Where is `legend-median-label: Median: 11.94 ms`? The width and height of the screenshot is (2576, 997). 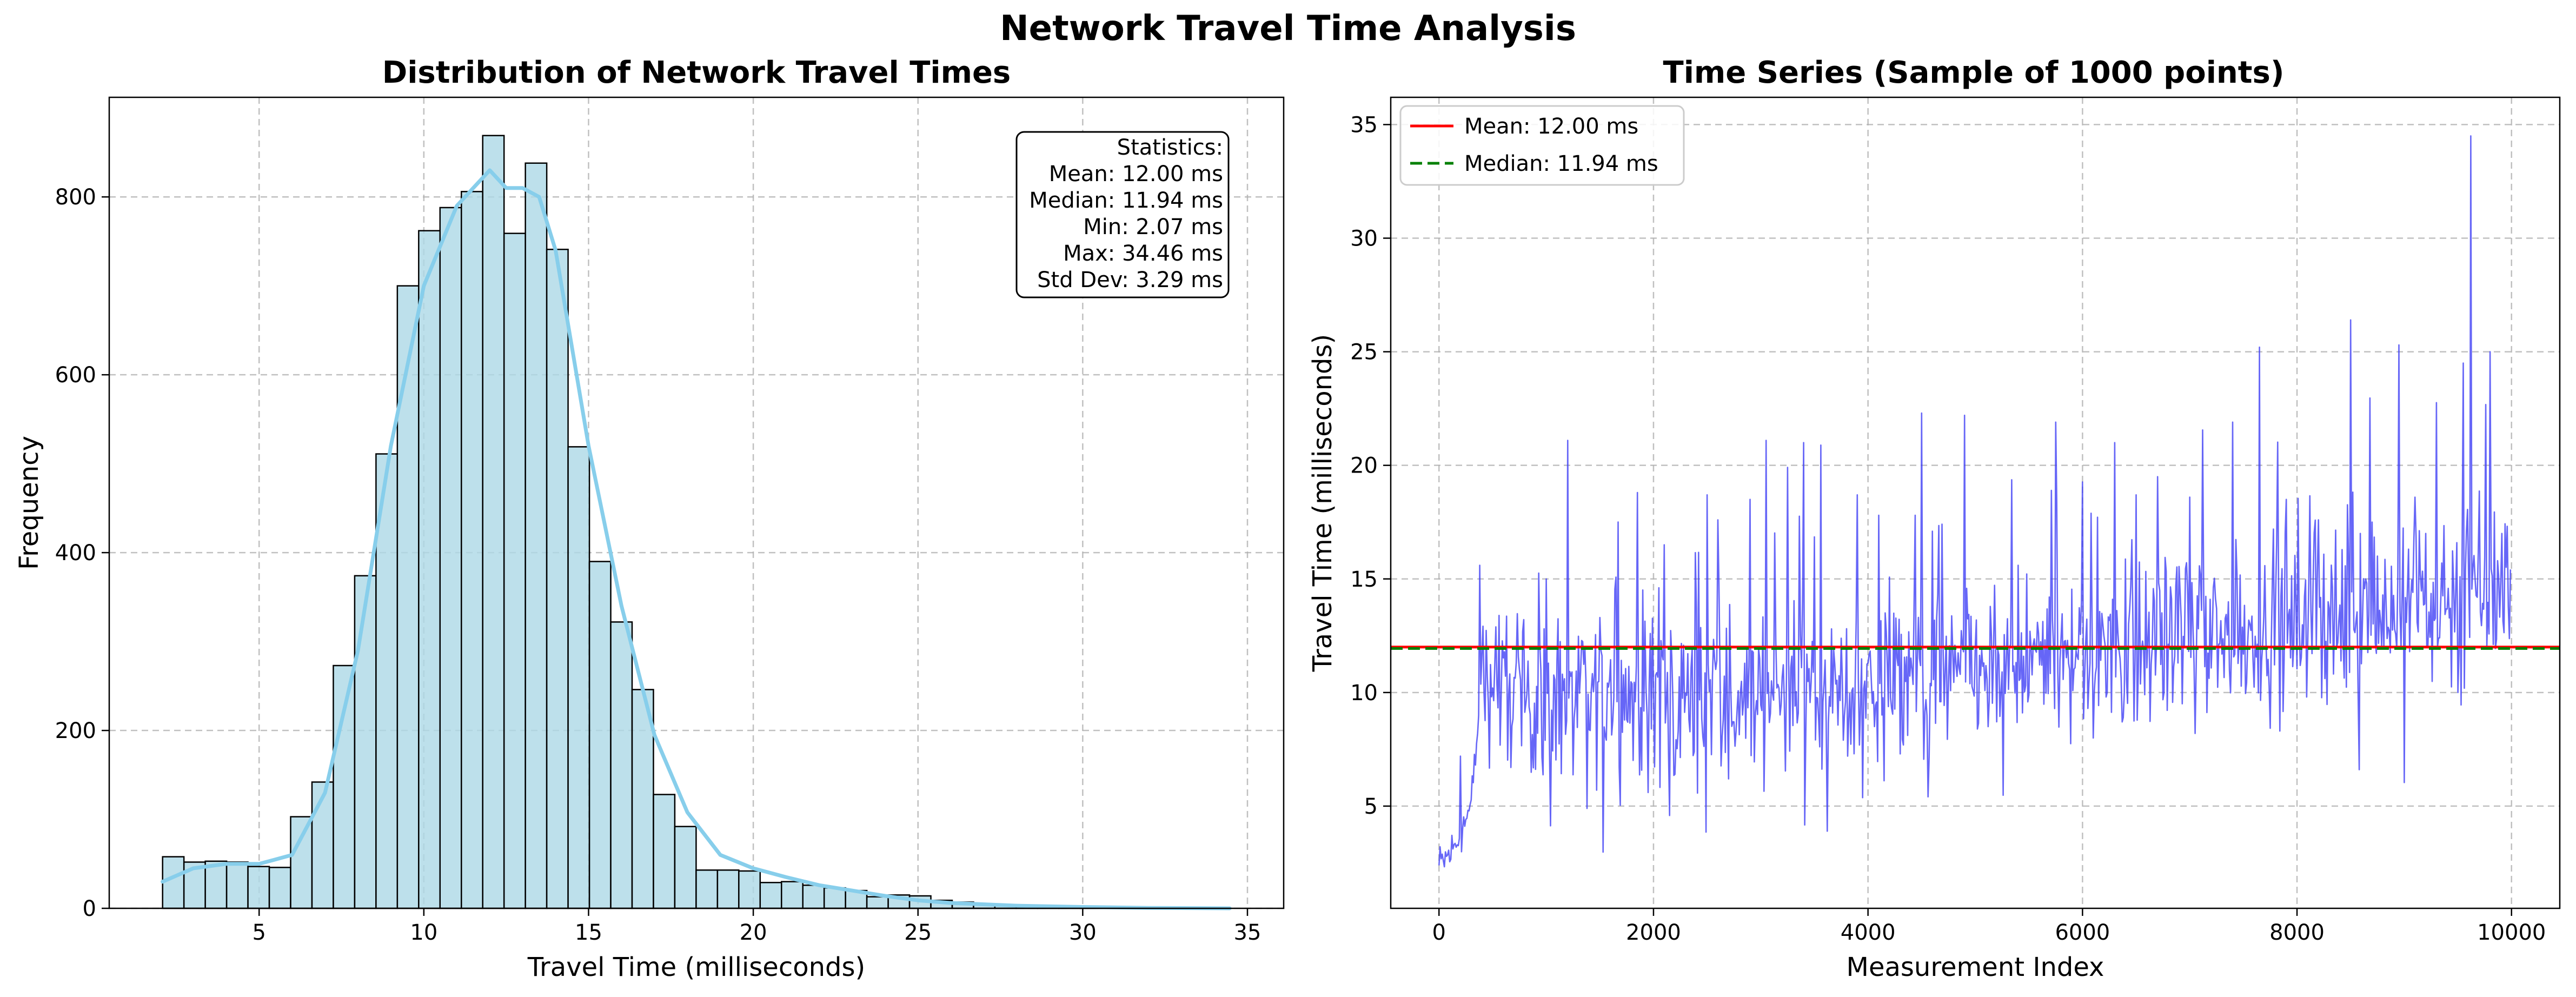 legend-median-label: Median: 11.94 ms is located at coordinates (1561, 164).